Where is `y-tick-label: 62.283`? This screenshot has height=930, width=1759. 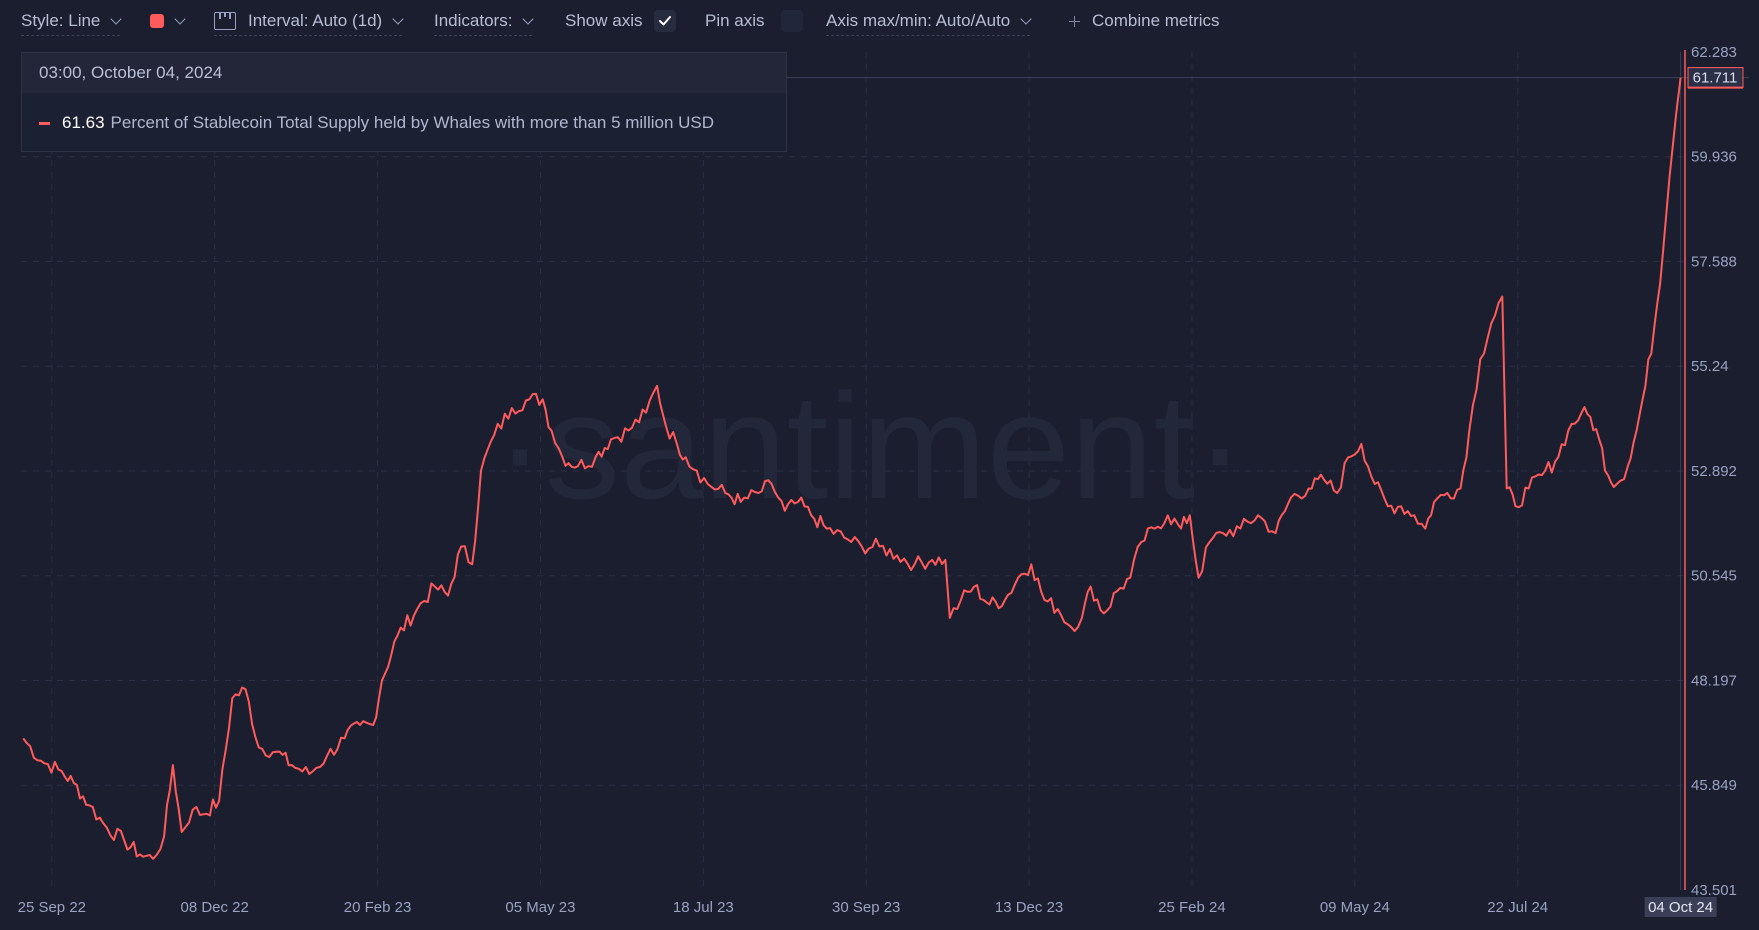 y-tick-label: 62.283 is located at coordinates (1714, 52).